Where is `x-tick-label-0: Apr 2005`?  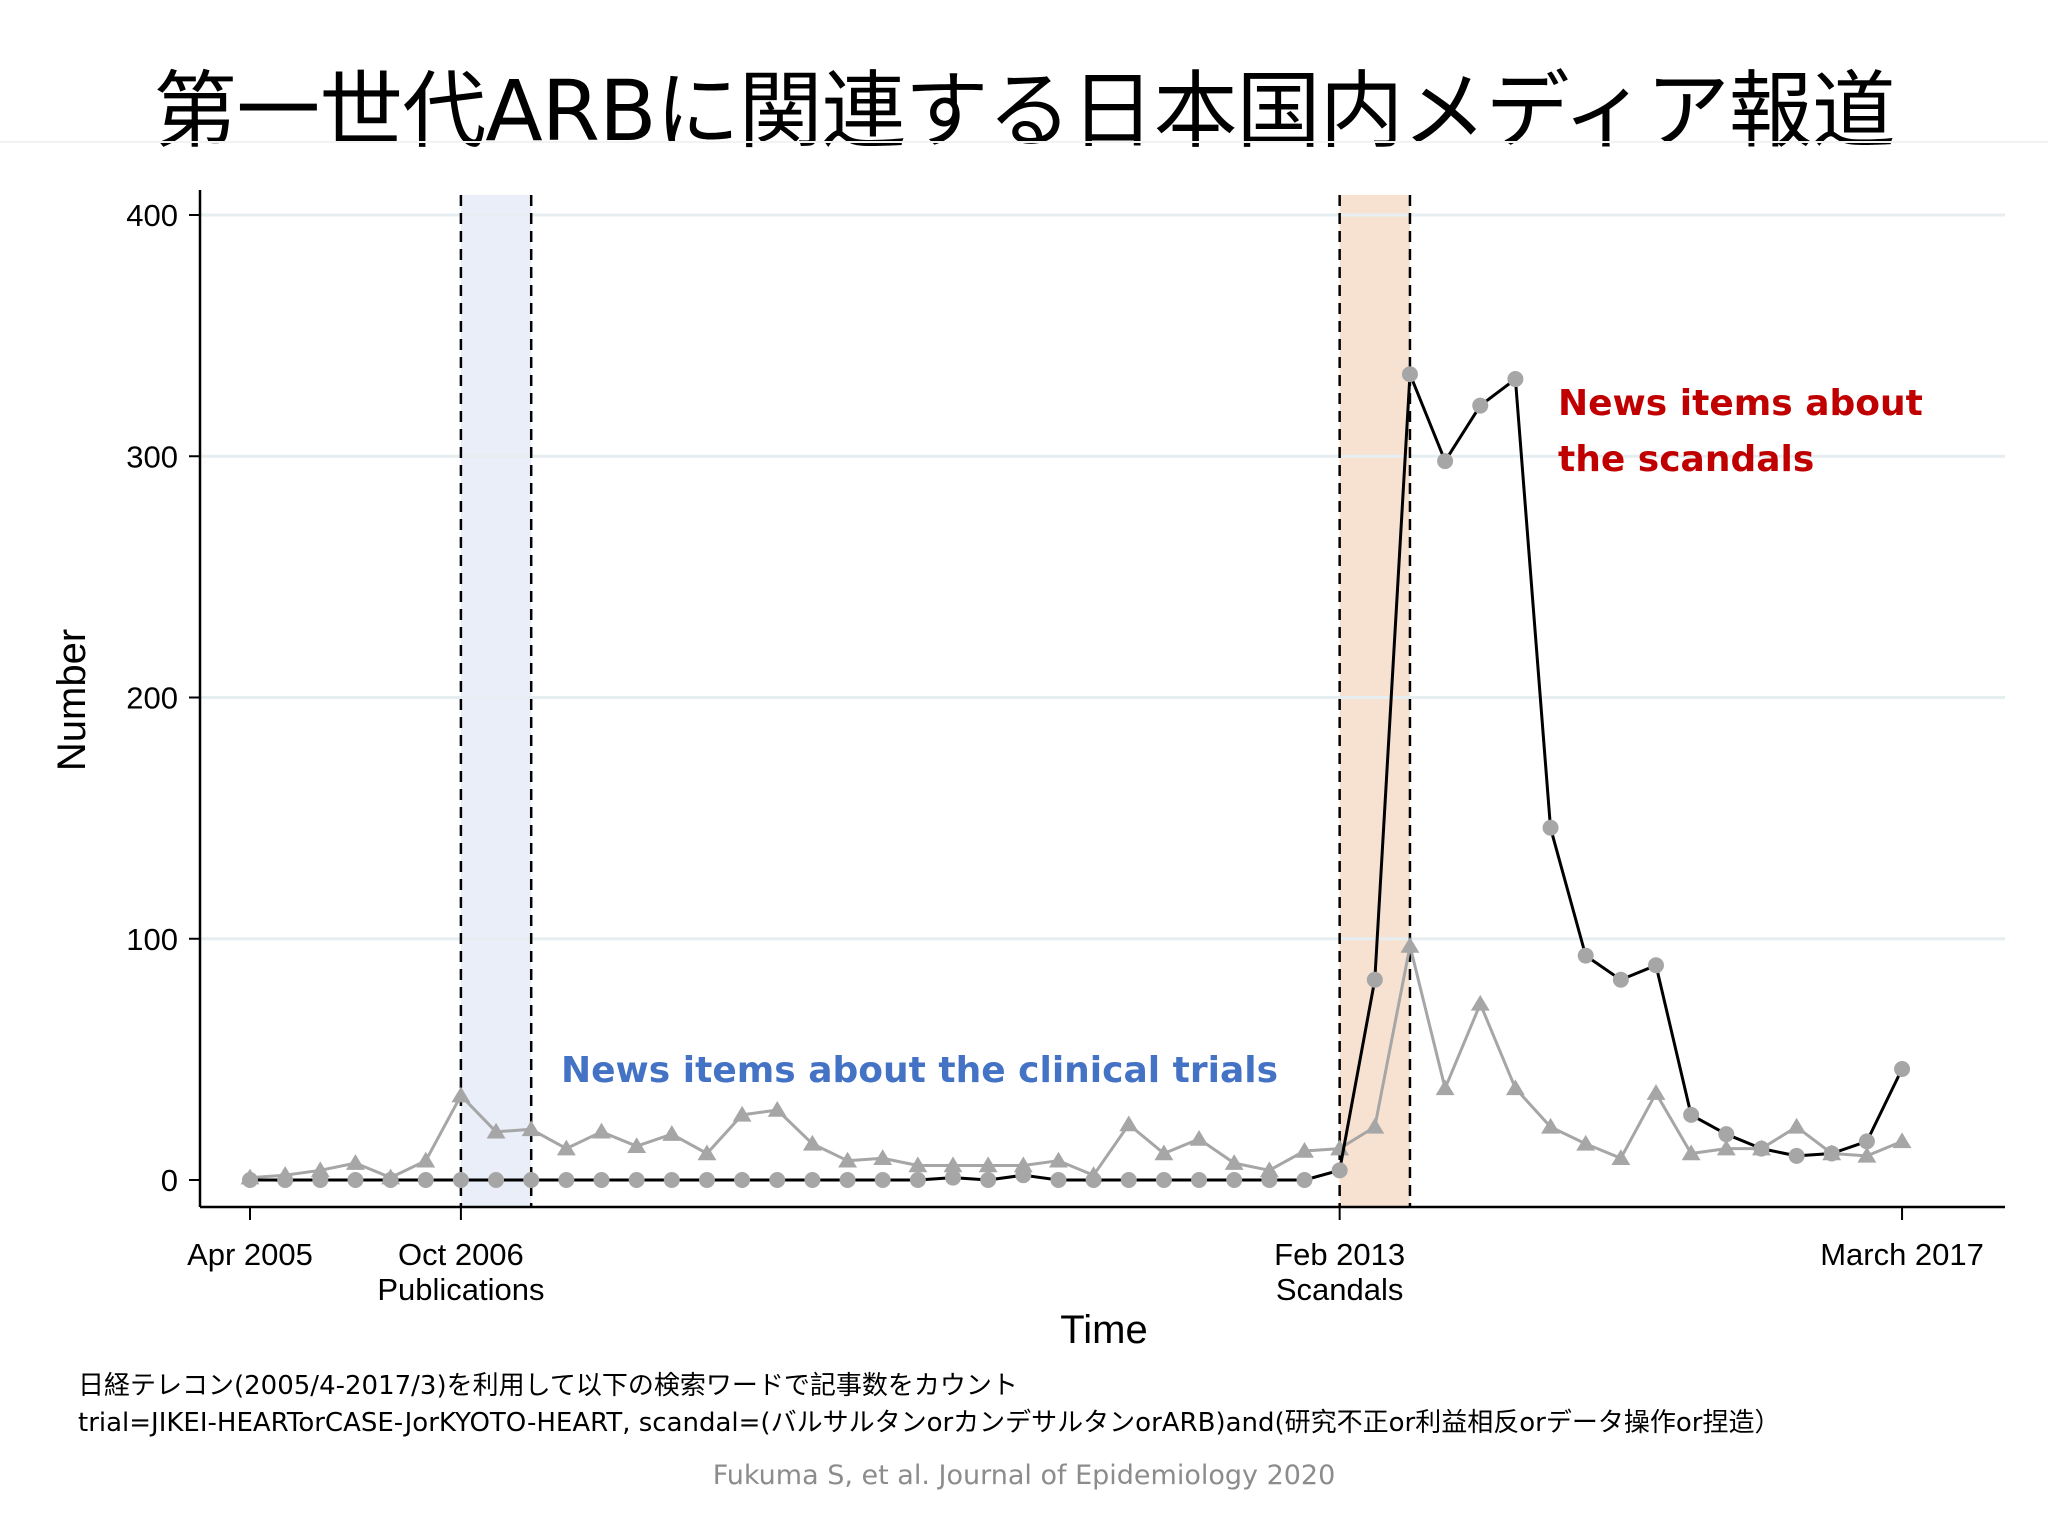 x-tick-label-0: Apr 2005 is located at coordinates (250, 1254).